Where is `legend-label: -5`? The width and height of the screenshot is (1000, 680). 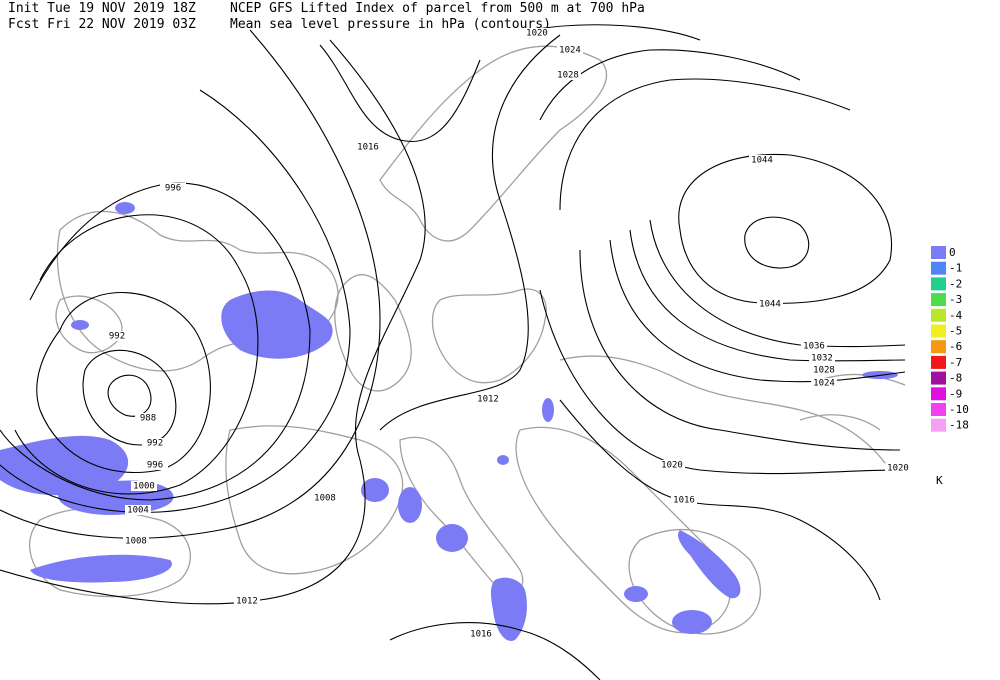 legend-label: -5 is located at coordinates (955, 331).